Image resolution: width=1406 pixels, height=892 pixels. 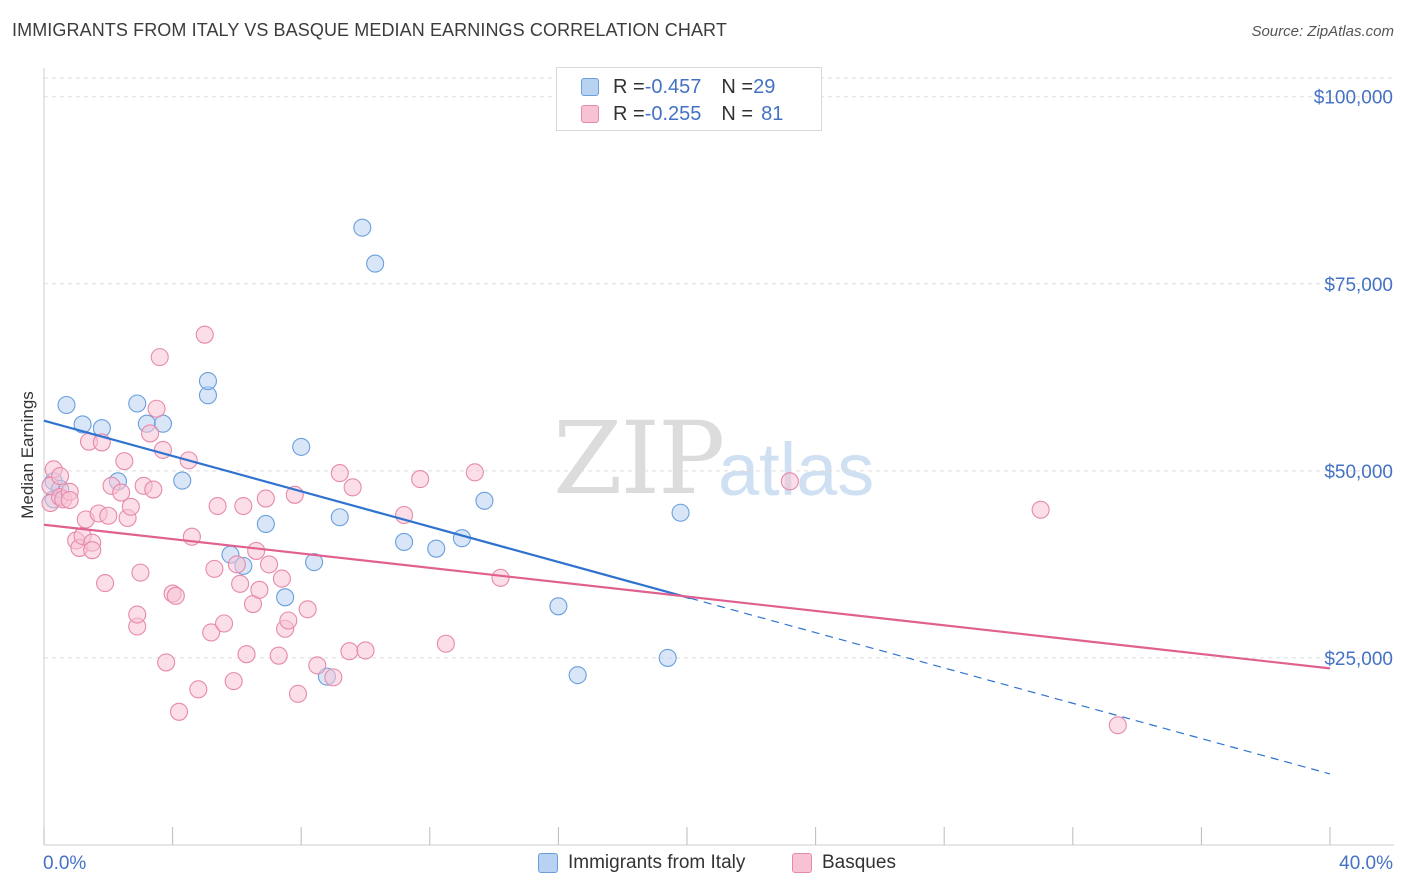 I want to click on bottom-legend-swatch-basques, so click(x=802, y=863).